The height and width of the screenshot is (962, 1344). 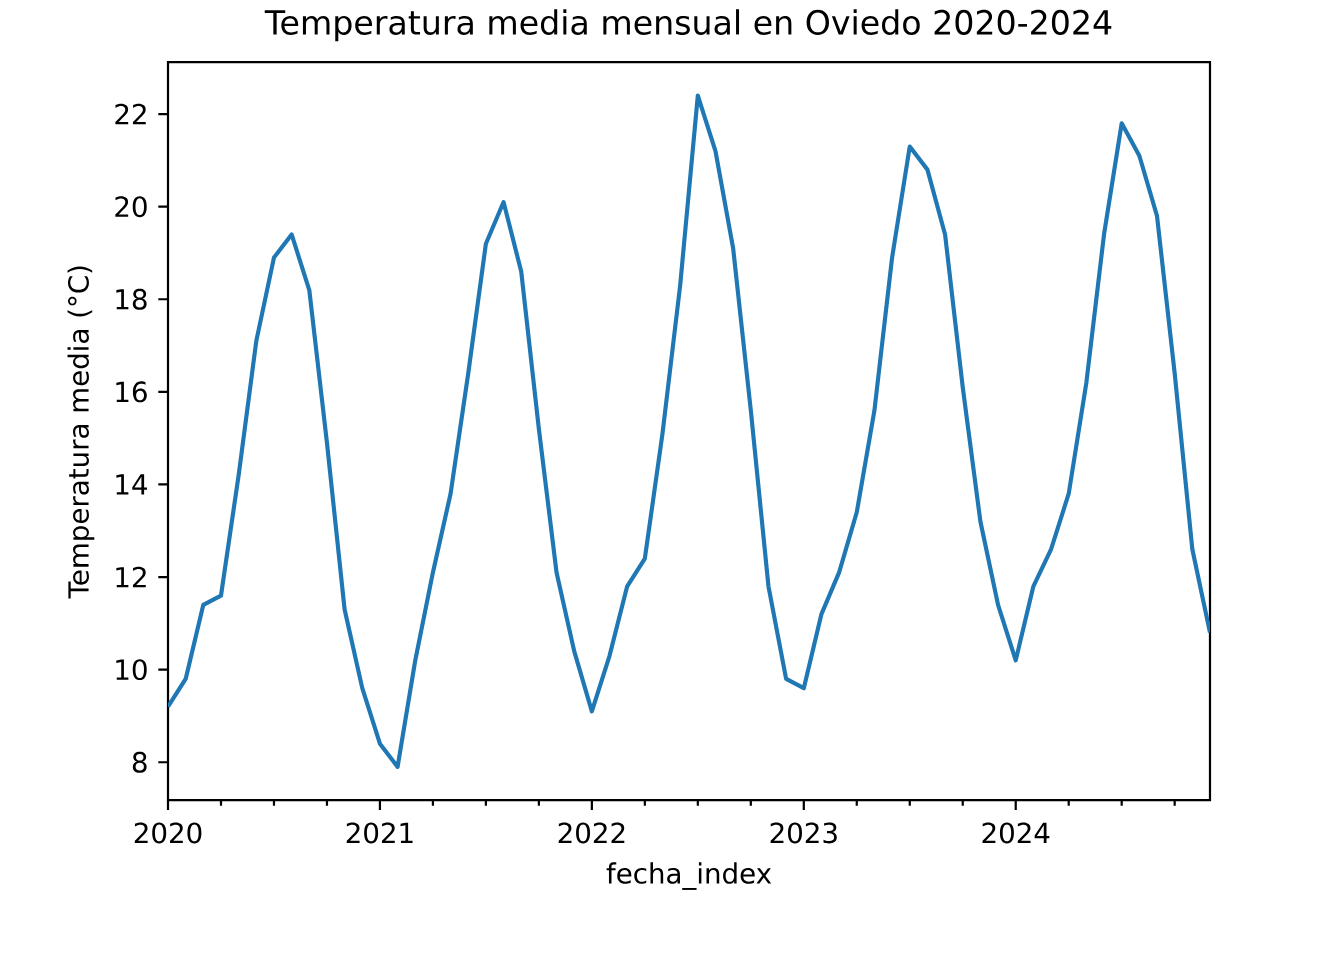 What do you see at coordinates (131, 577) in the screenshot?
I see `y-tick-label: 12` at bounding box center [131, 577].